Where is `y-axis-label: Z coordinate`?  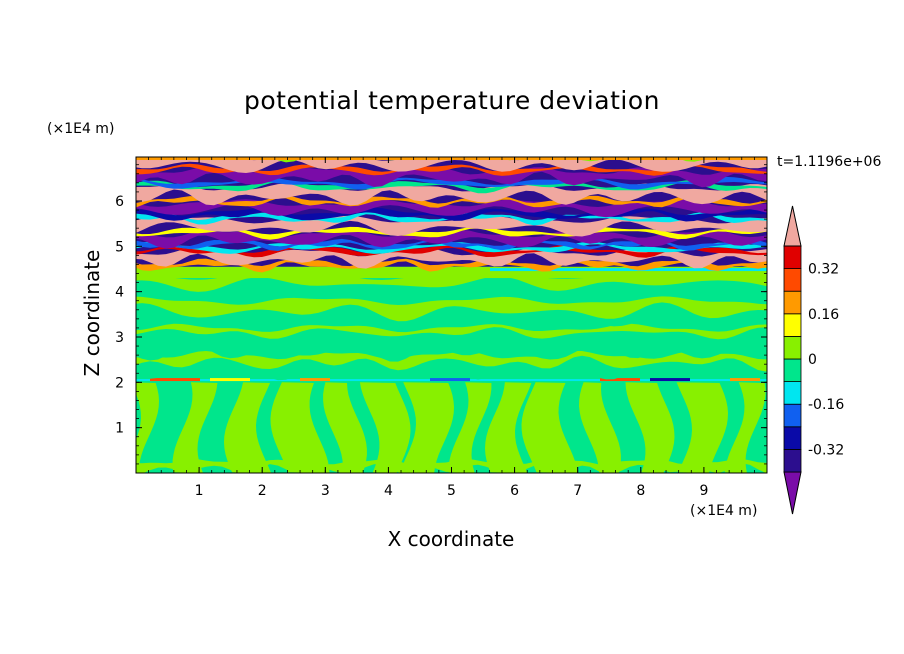
y-axis-label: Z coordinate is located at coordinates (92, 313).